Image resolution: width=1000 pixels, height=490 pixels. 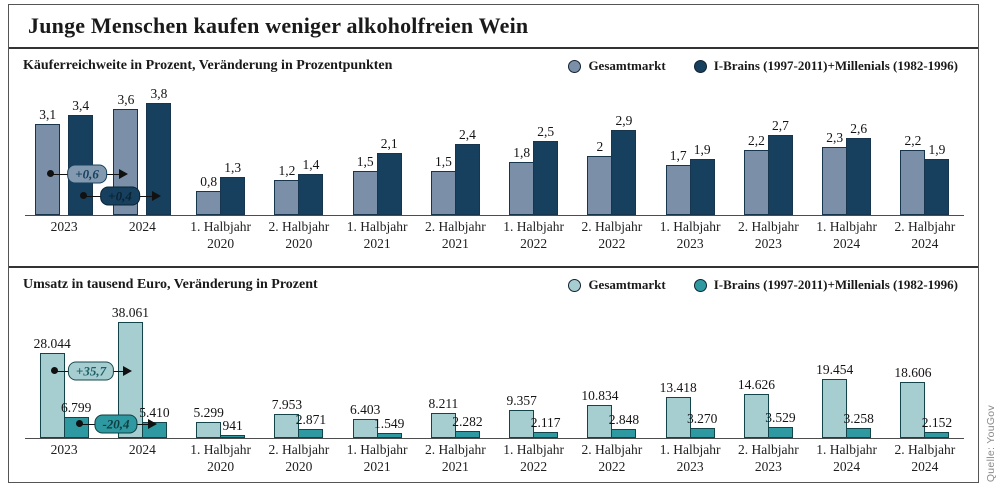 I want to click on value-label: 2,7, so click(x=780, y=126).